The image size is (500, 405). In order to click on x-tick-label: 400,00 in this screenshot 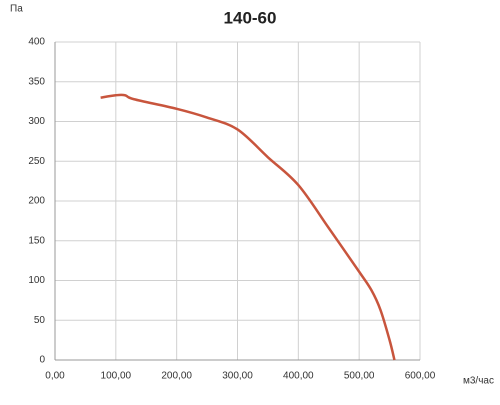, I will do `click(298, 376)`.